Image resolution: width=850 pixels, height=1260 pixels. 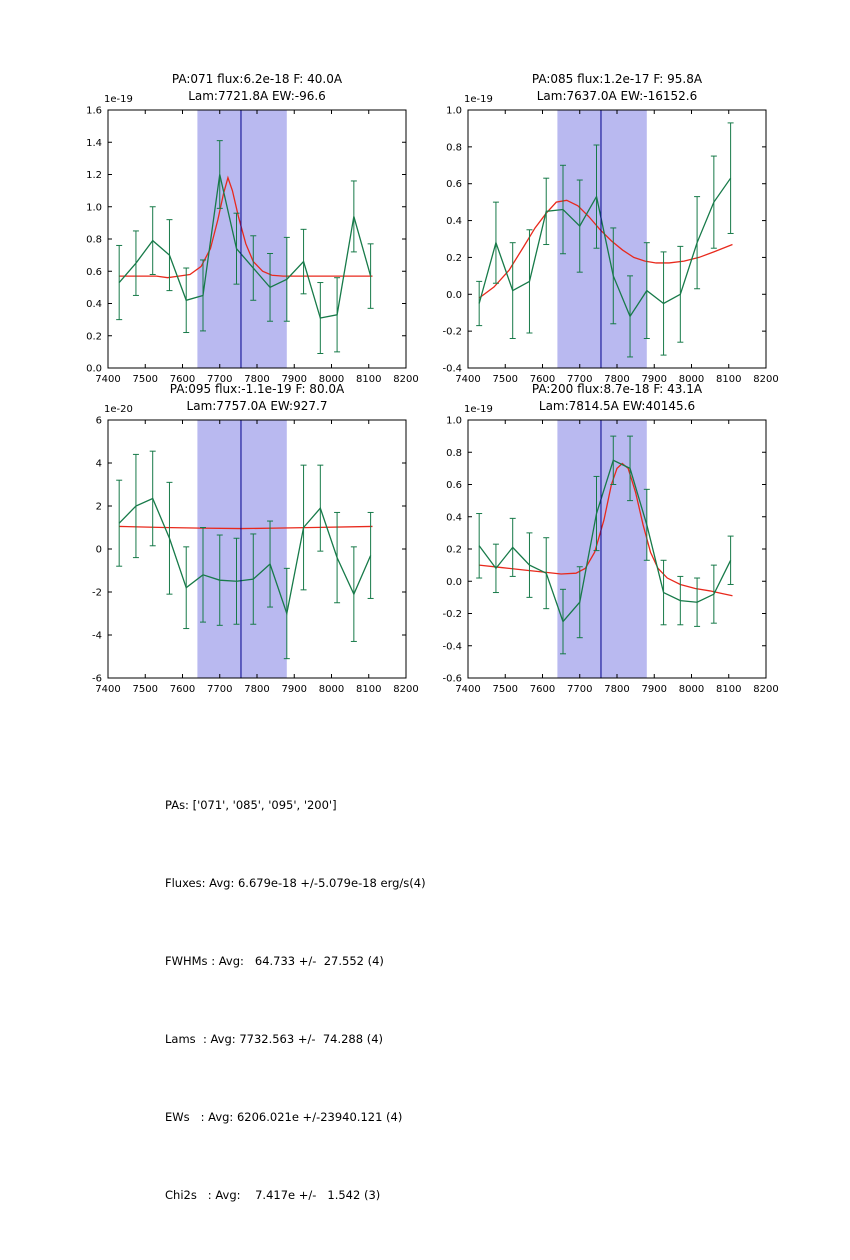 I want to click on y-tick-label: 6, so click(x=99, y=421).